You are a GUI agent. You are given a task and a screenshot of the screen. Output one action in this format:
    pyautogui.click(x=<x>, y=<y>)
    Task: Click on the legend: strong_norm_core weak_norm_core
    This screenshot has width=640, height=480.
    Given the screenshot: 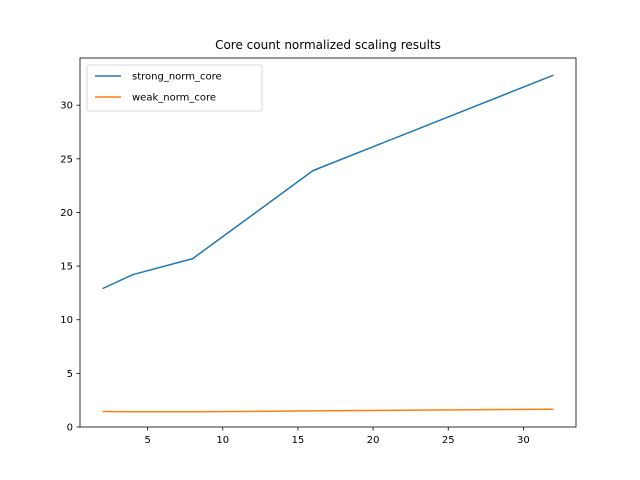 What is the action you would take?
    pyautogui.click(x=174, y=88)
    